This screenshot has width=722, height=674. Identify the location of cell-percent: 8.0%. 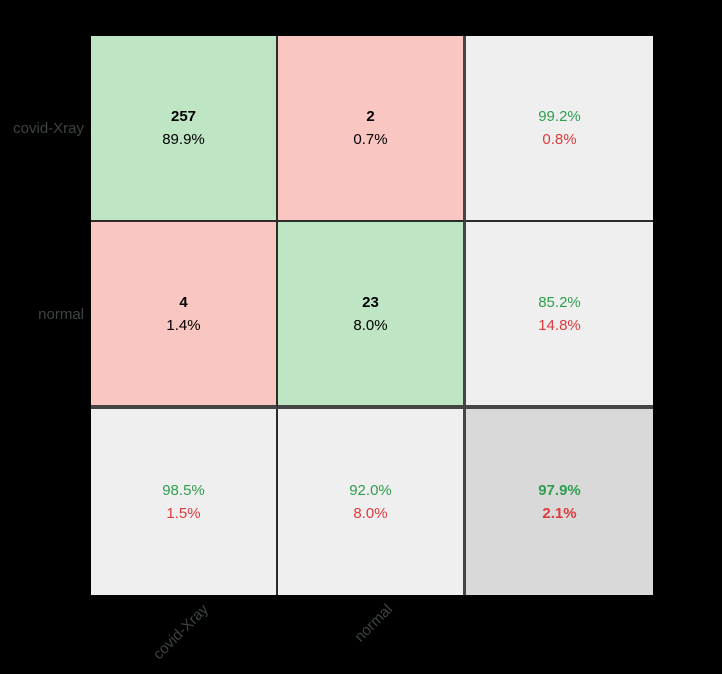
(370, 325).